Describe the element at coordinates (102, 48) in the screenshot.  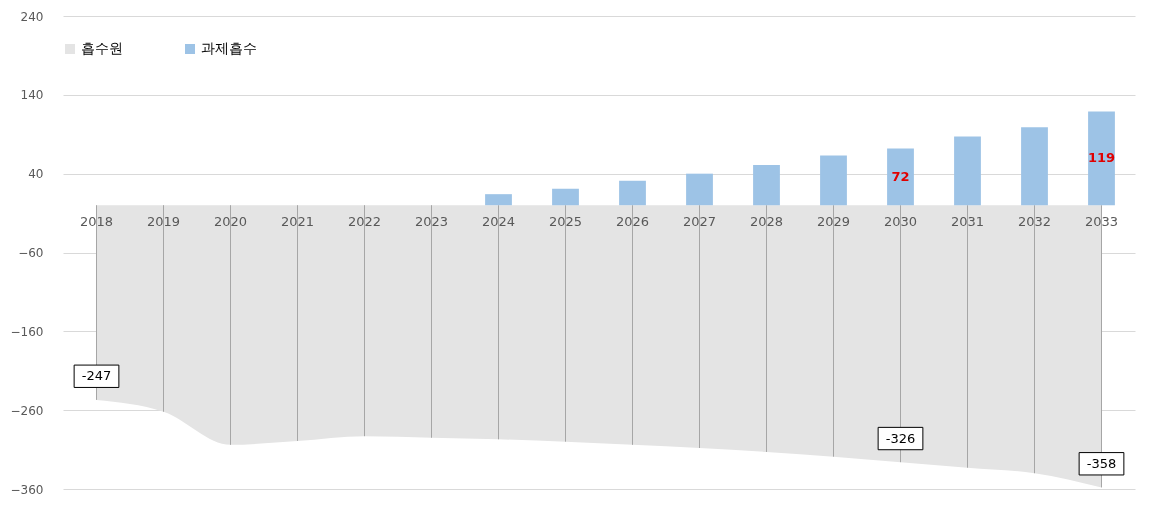
I see `legend-label: 흡수원` at that location.